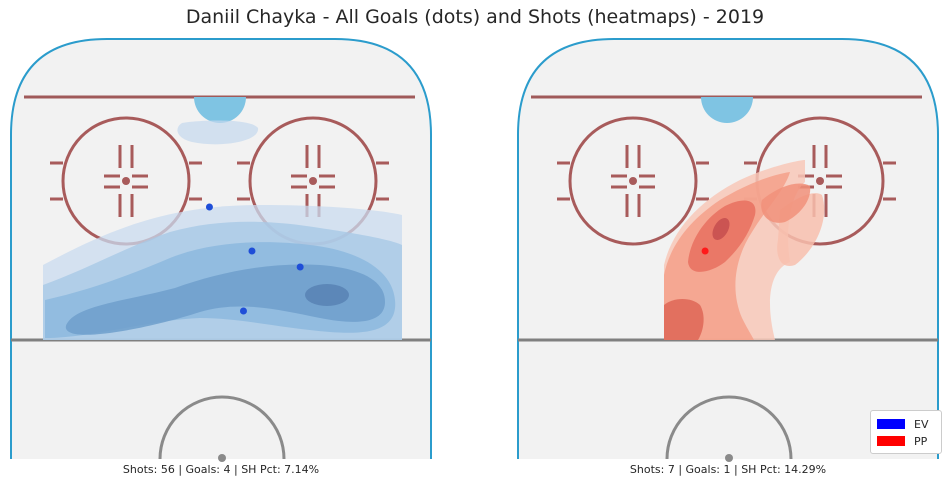 This screenshot has width=950, height=489. What do you see at coordinates (786, 203) in the screenshot?
I see `heatmap-pp-level-2b` at bounding box center [786, 203].